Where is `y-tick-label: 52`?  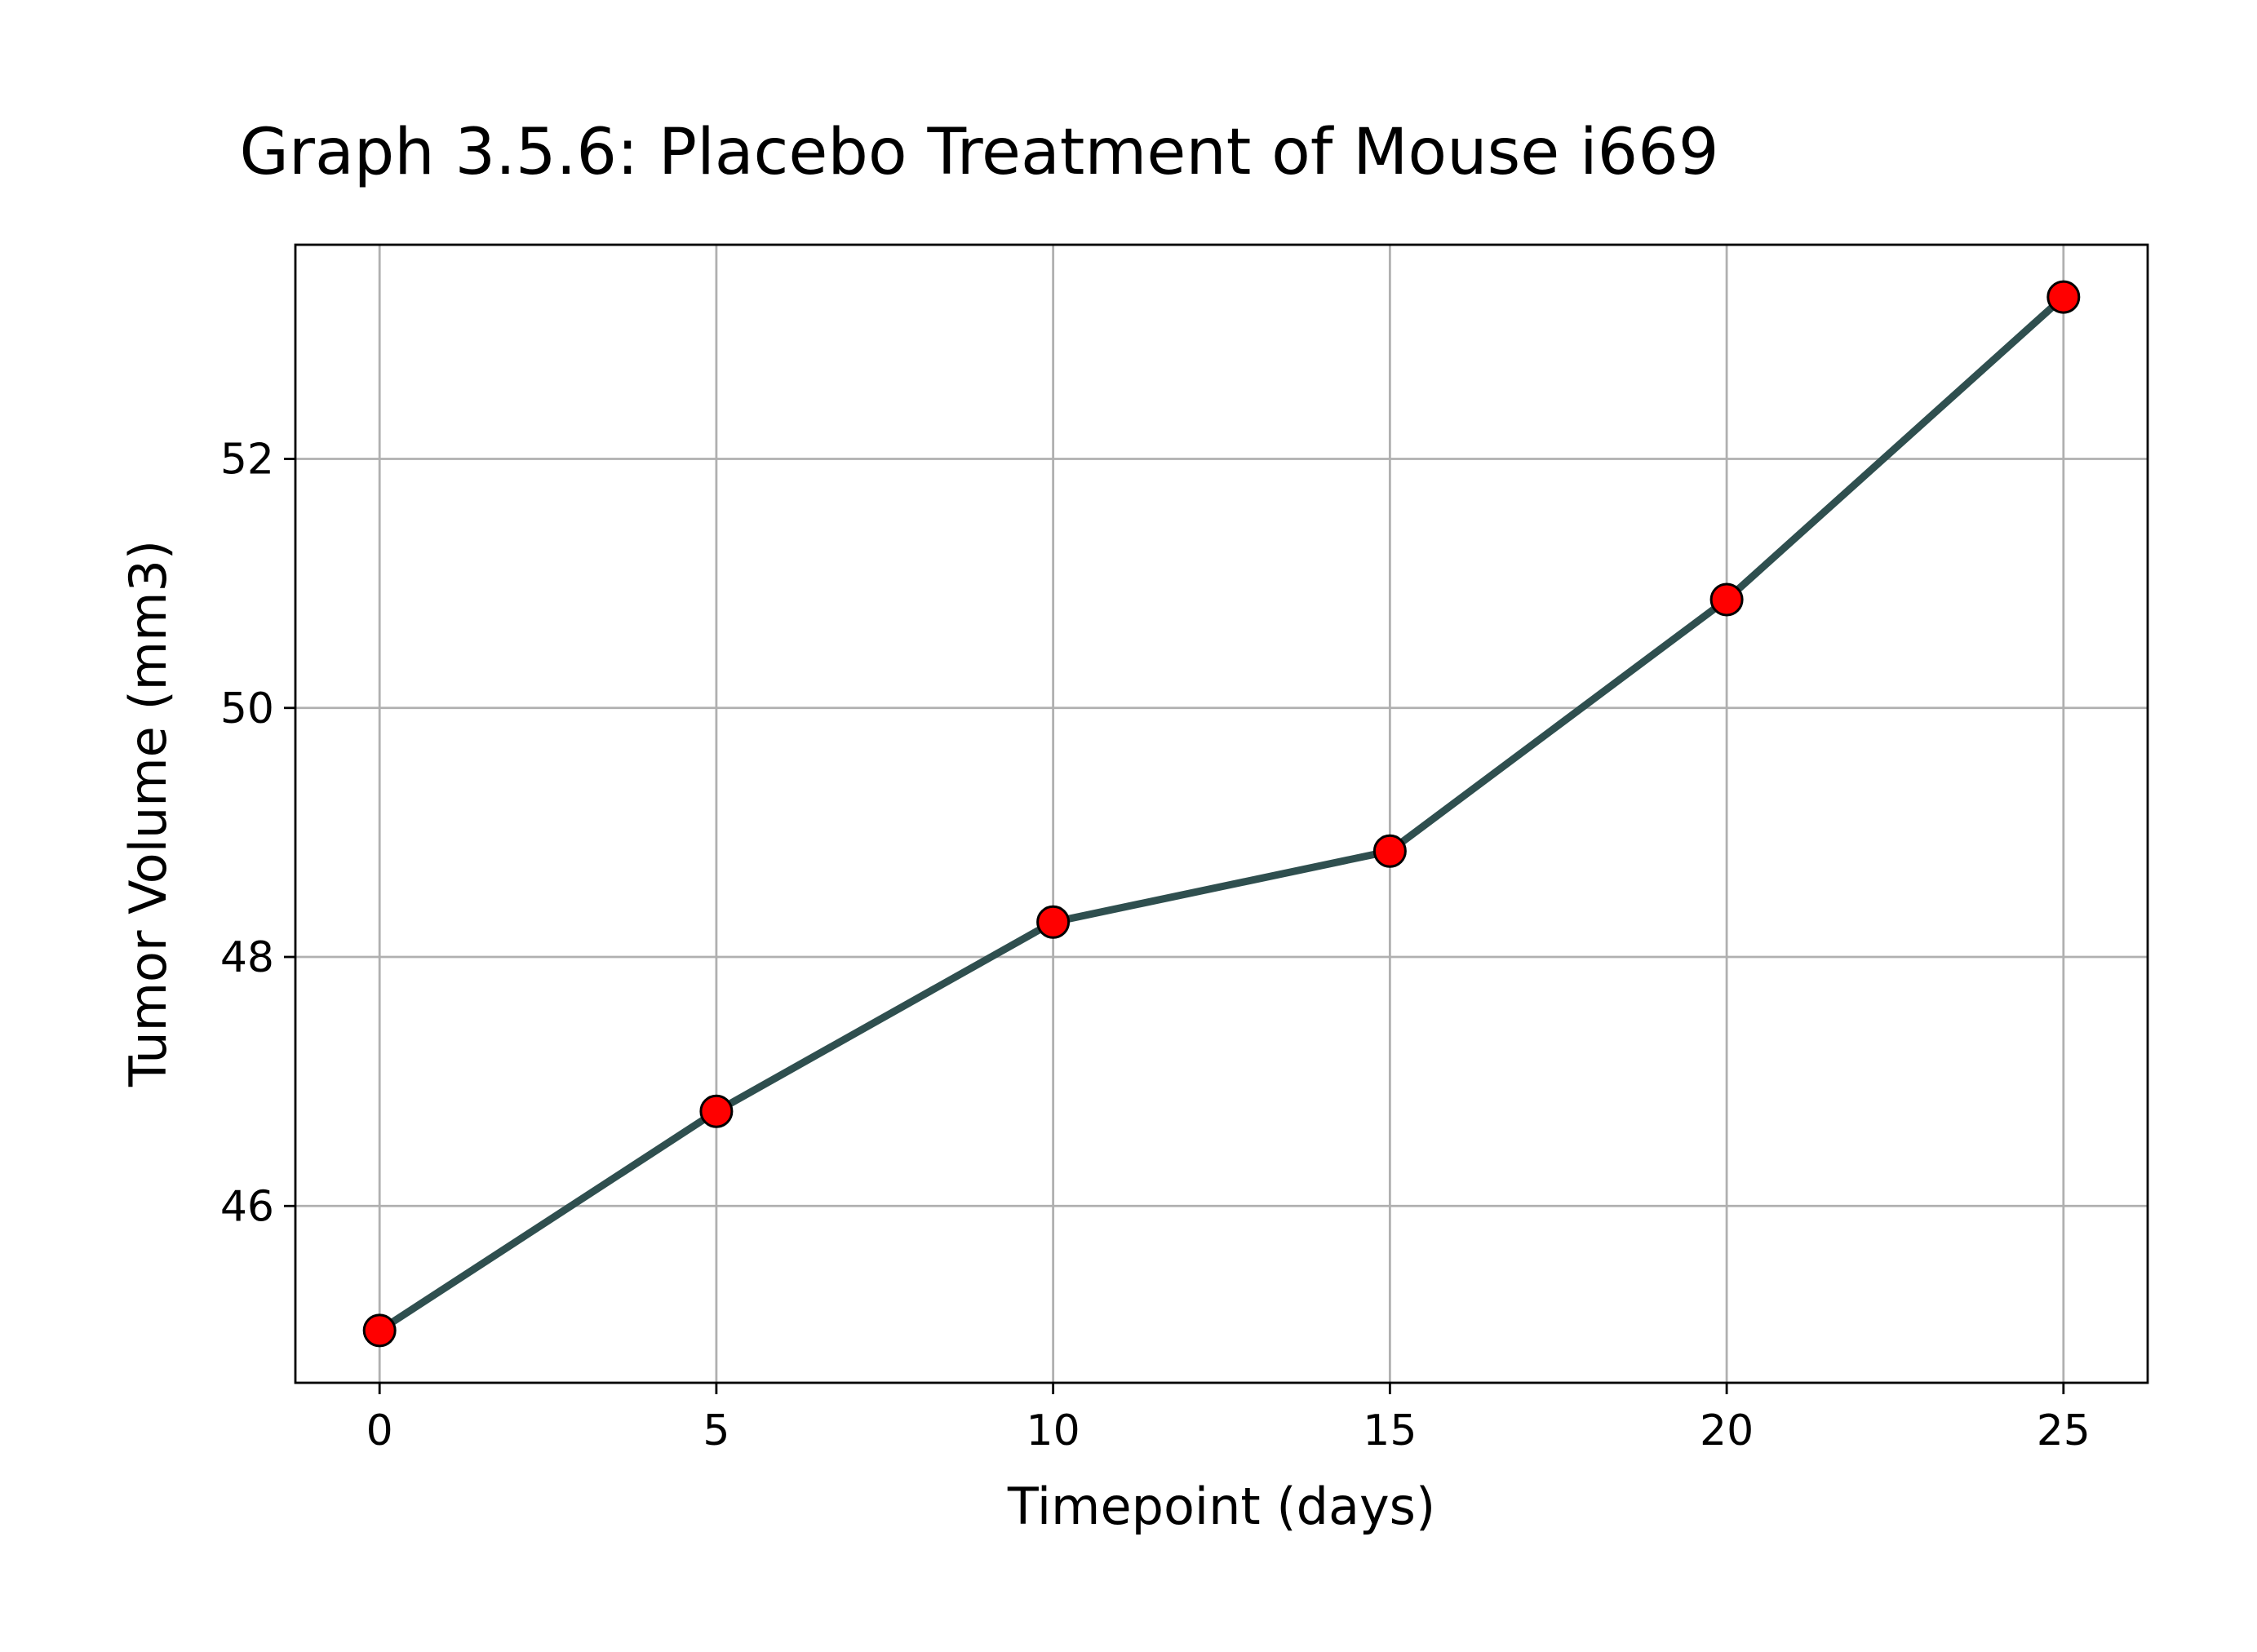 y-tick-label: 52 is located at coordinates (247, 460).